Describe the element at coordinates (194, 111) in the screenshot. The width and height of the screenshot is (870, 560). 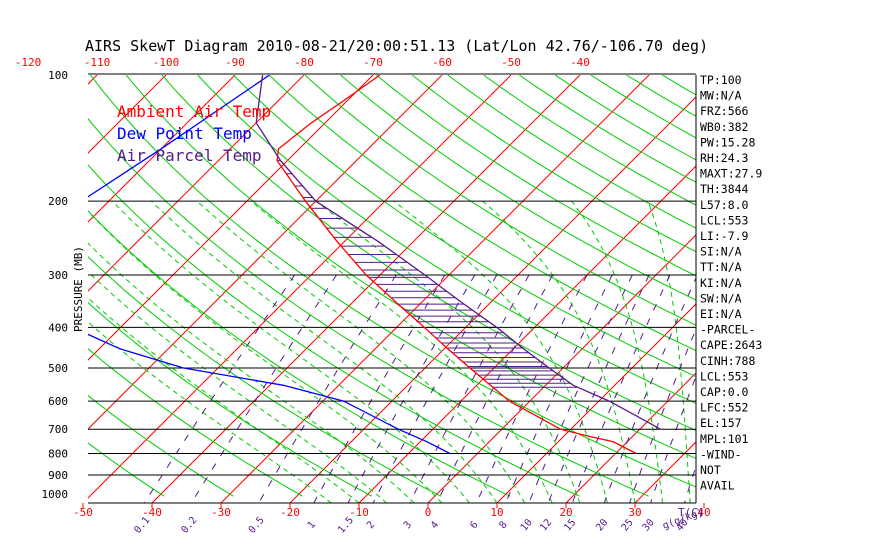
I see `legend-entry: Ambient Air Temp` at that location.